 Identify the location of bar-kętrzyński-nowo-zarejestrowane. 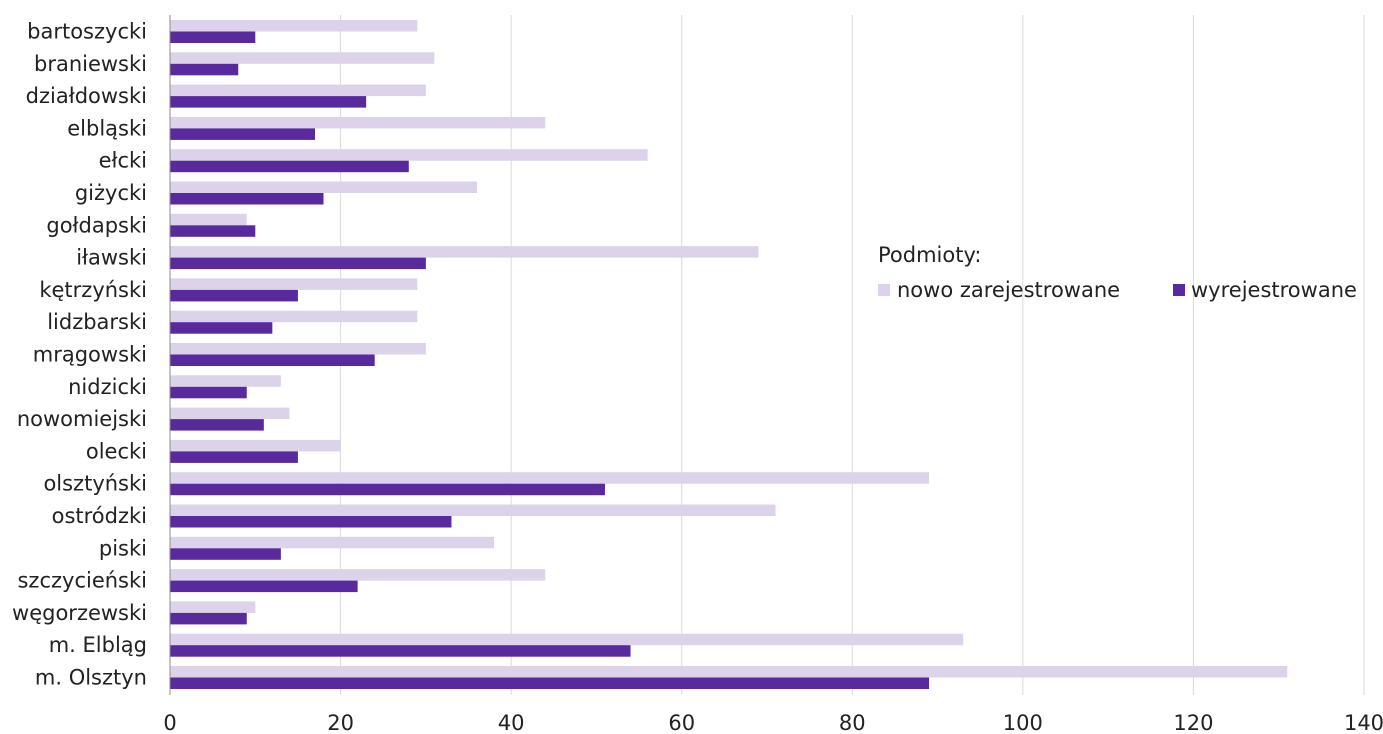
(294, 284).